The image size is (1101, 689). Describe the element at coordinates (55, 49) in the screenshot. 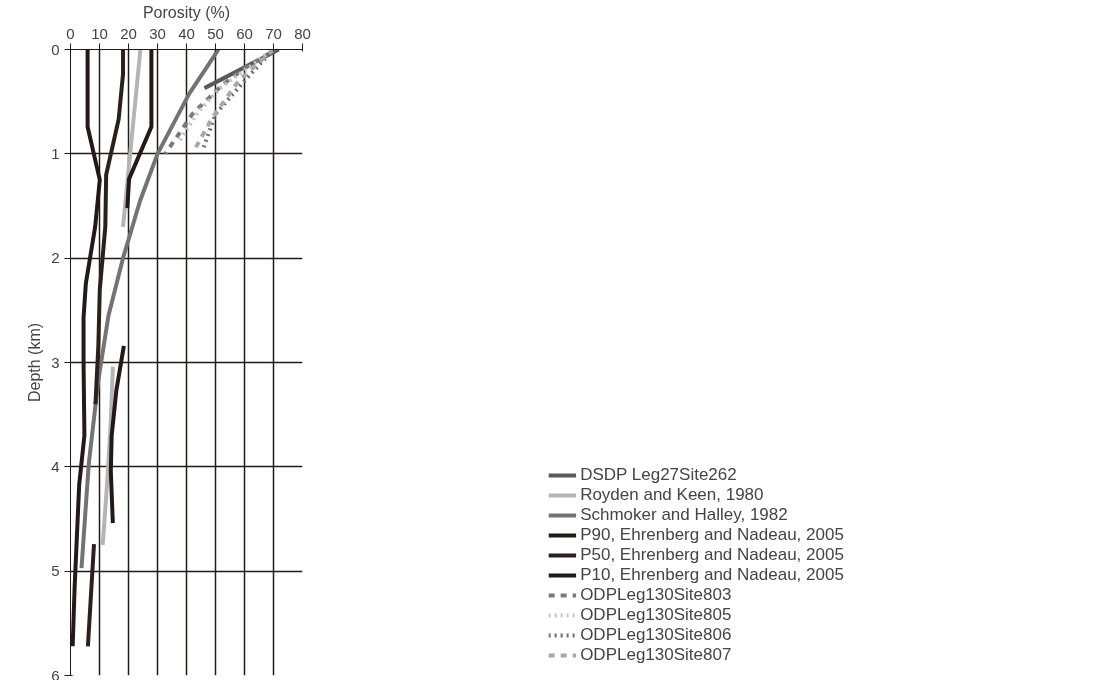

I see `y-tick-label: 0` at that location.